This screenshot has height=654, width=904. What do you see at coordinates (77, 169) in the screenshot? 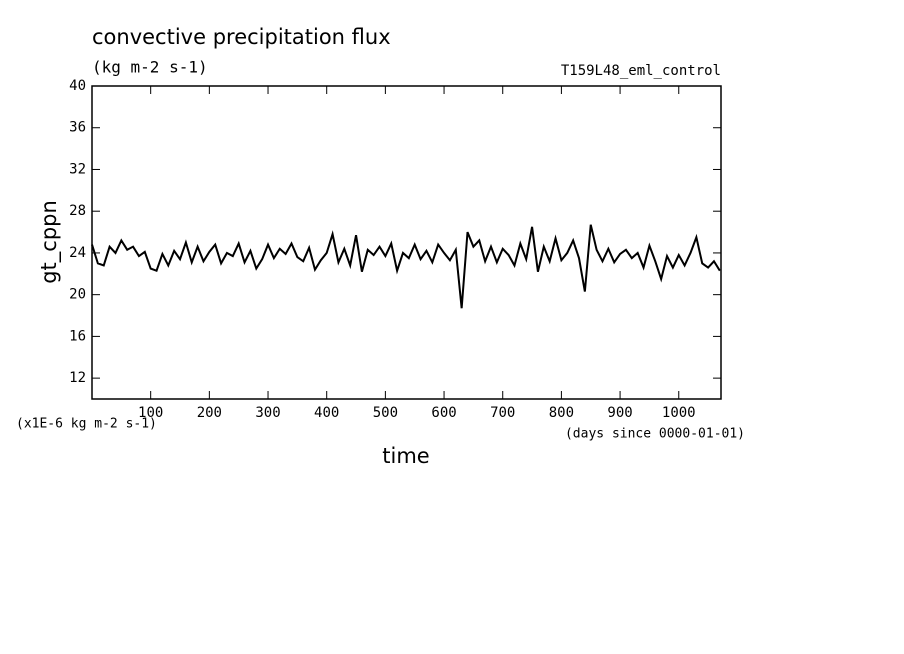
I see `y-tick-label: 32` at bounding box center [77, 169].